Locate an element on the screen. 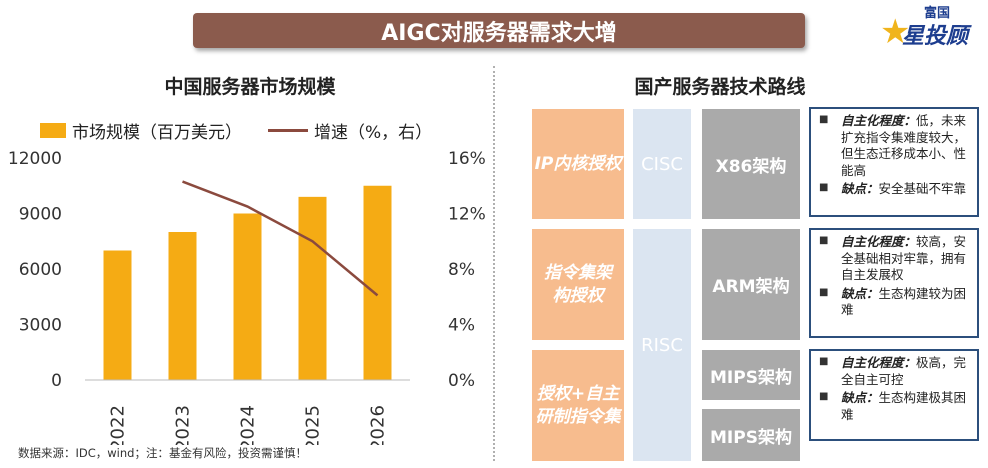 This screenshot has width=988, height=468. arch-arm: ARM架构 is located at coordinates (751, 284).